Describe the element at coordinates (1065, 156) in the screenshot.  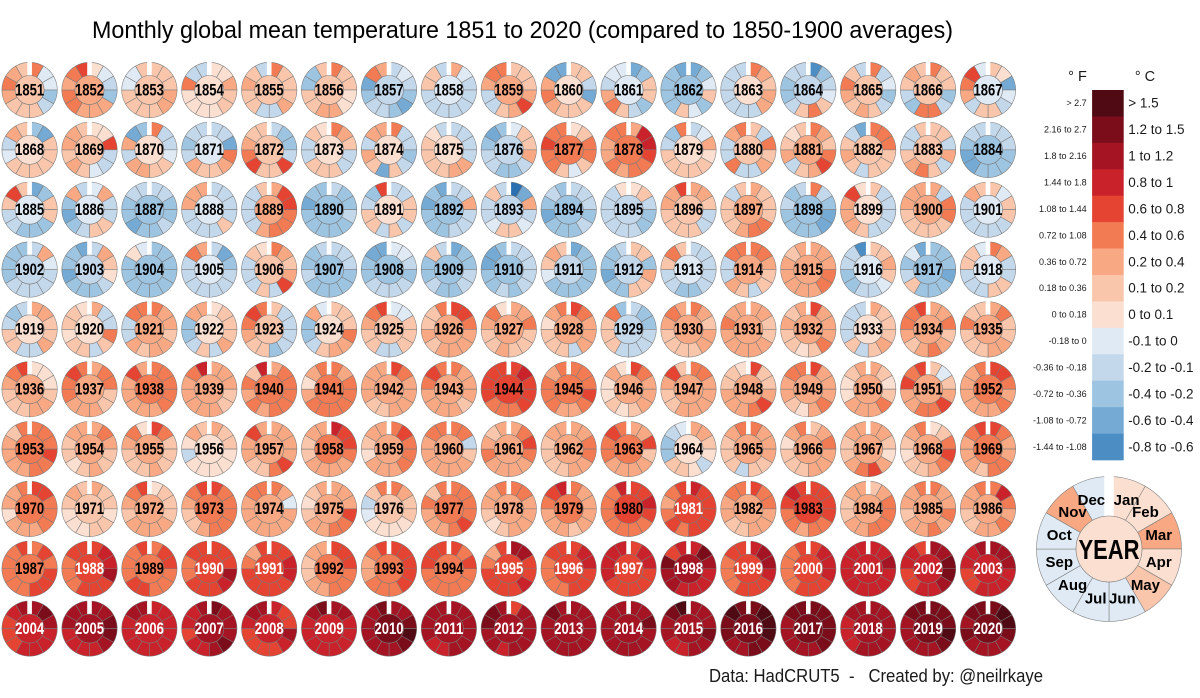
I see `svg-text: 1.8 to 2.16` at that location.